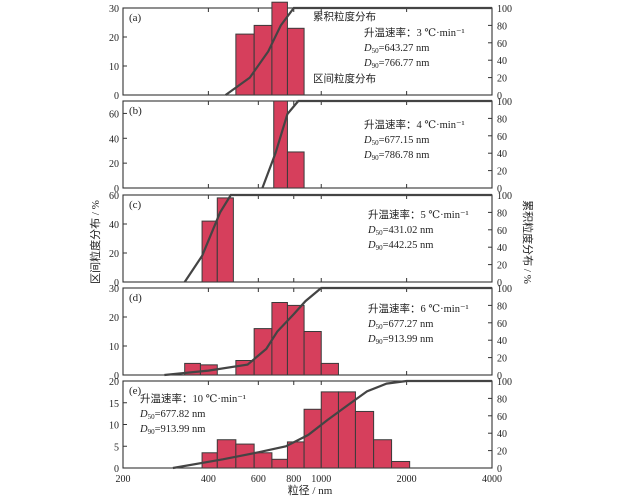  What do you see at coordinates (414, 32) in the screenshot?
I see `heating-rate-label: 升温速率：3 ℃·min⁻¹` at bounding box center [414, 32].